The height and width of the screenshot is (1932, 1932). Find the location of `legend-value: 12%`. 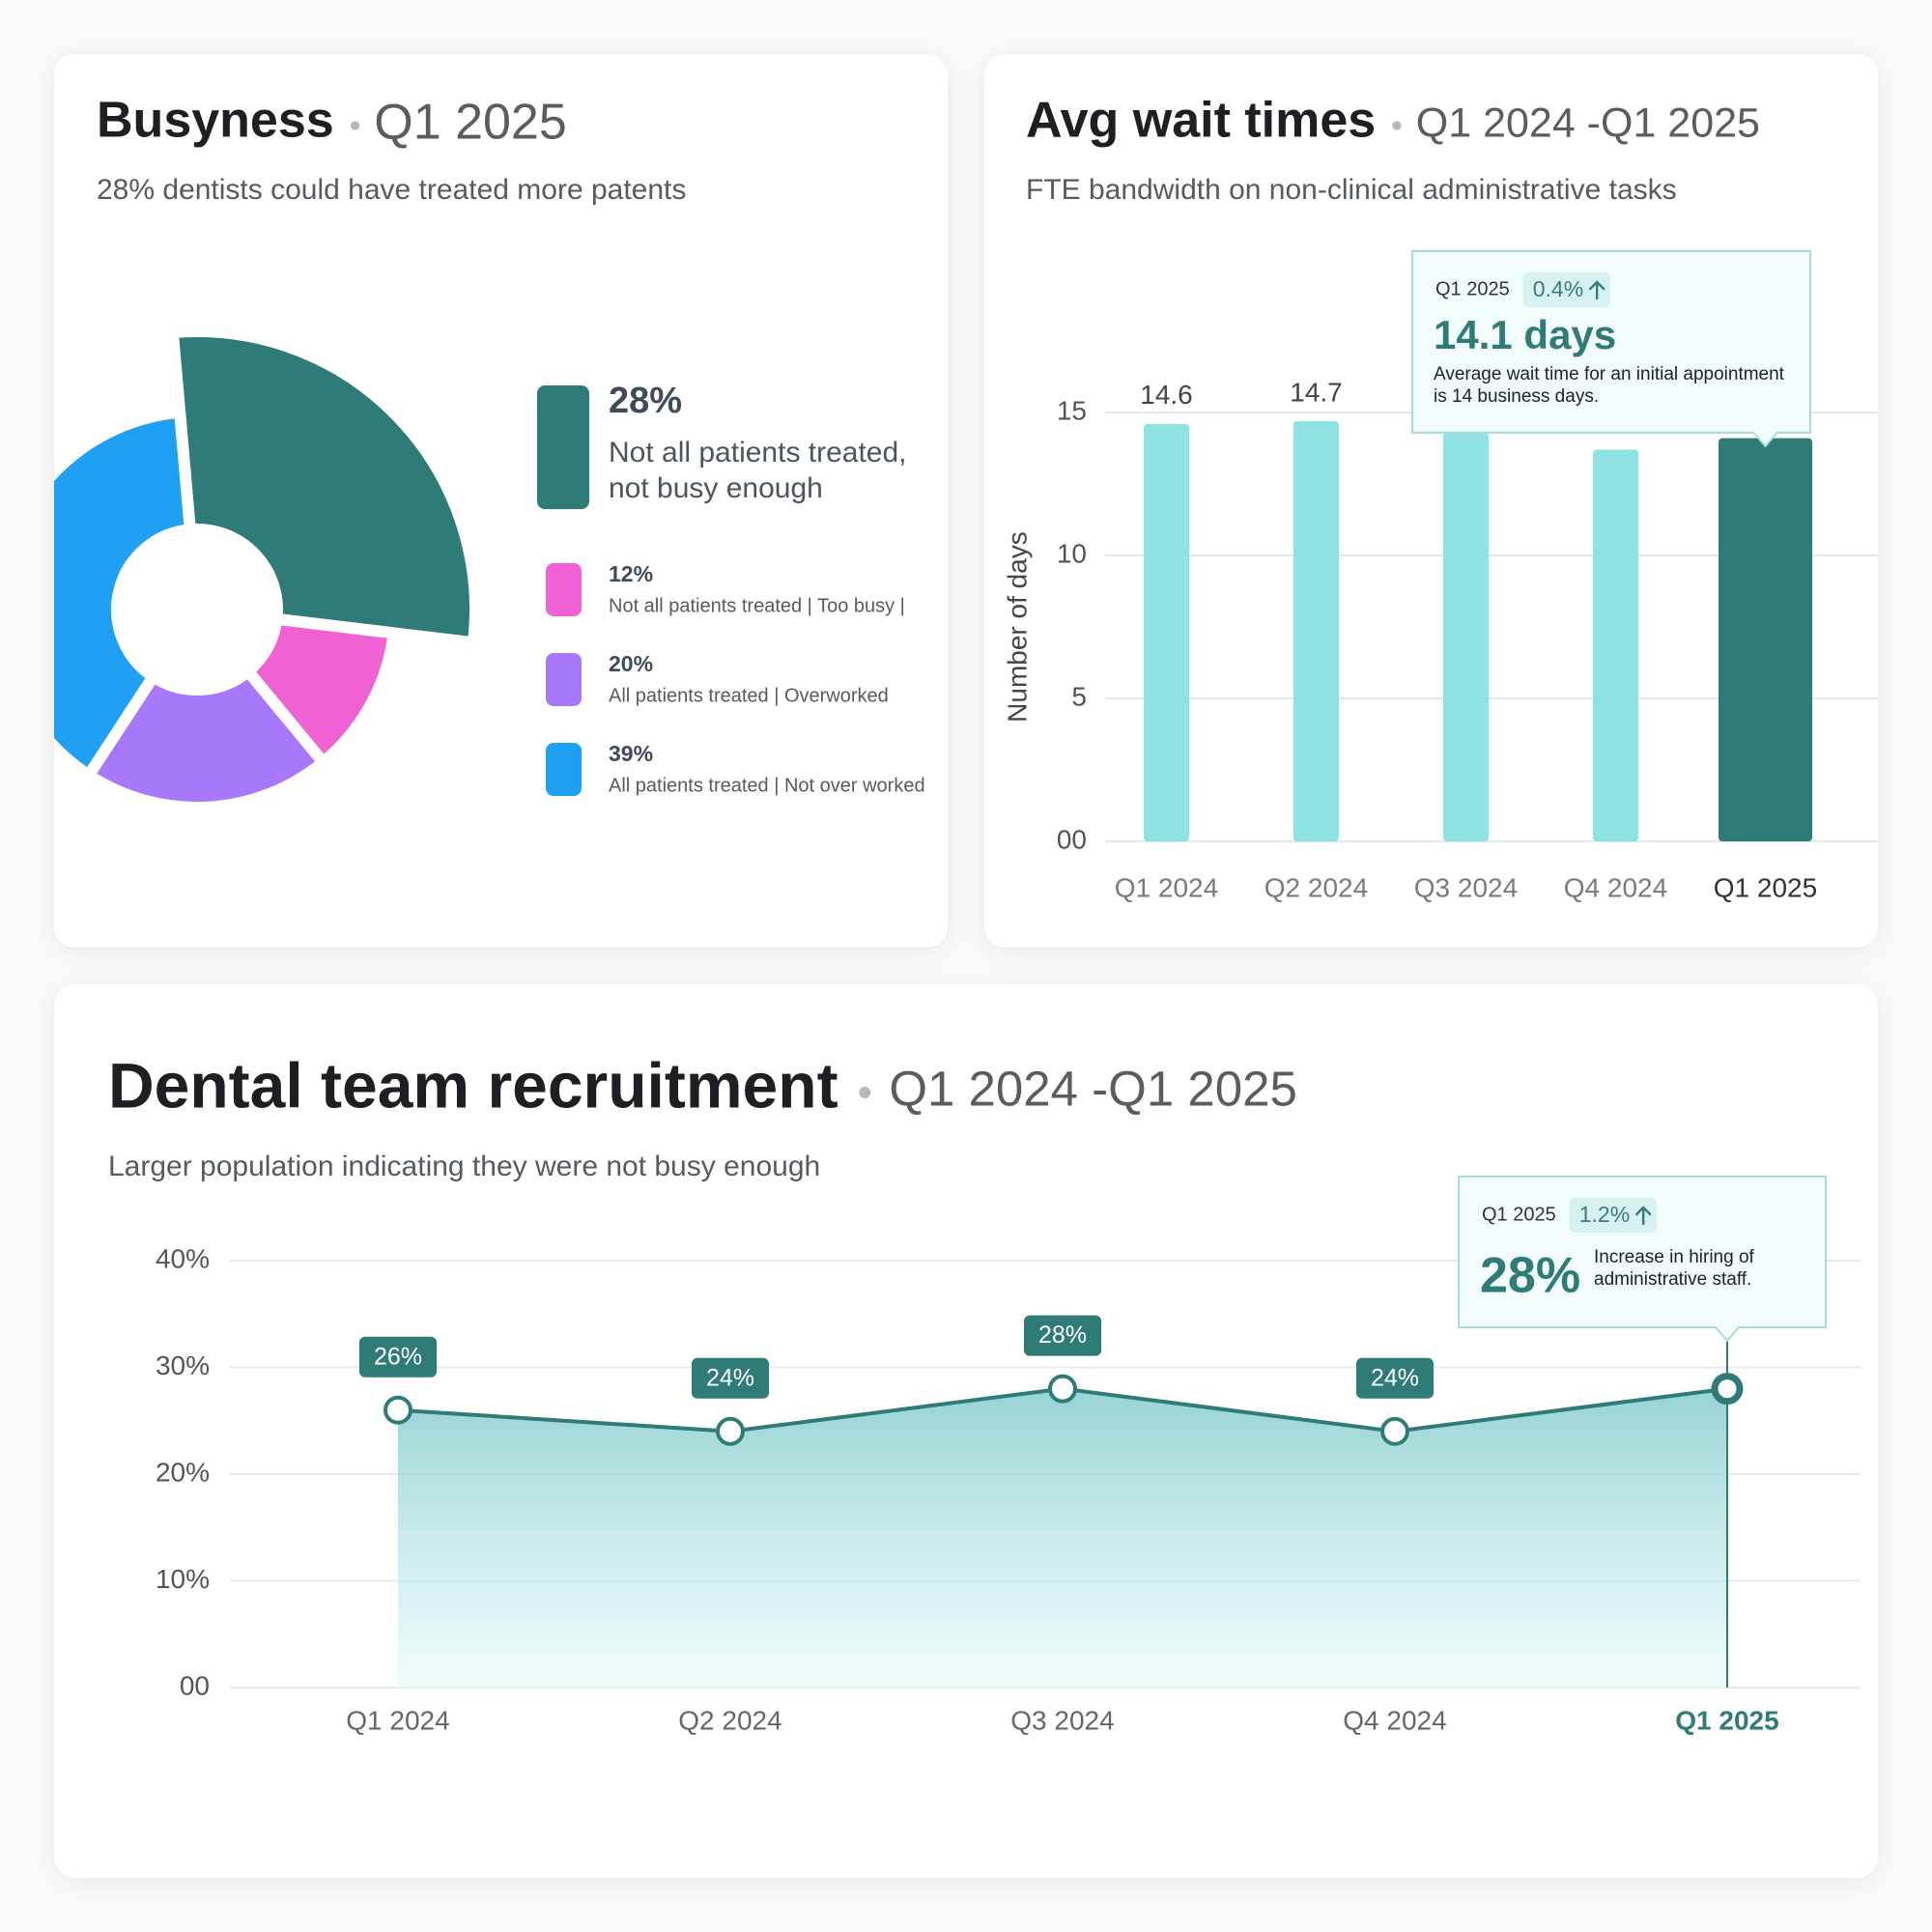

legend-value: 12% is located at coordinates (631, 573).